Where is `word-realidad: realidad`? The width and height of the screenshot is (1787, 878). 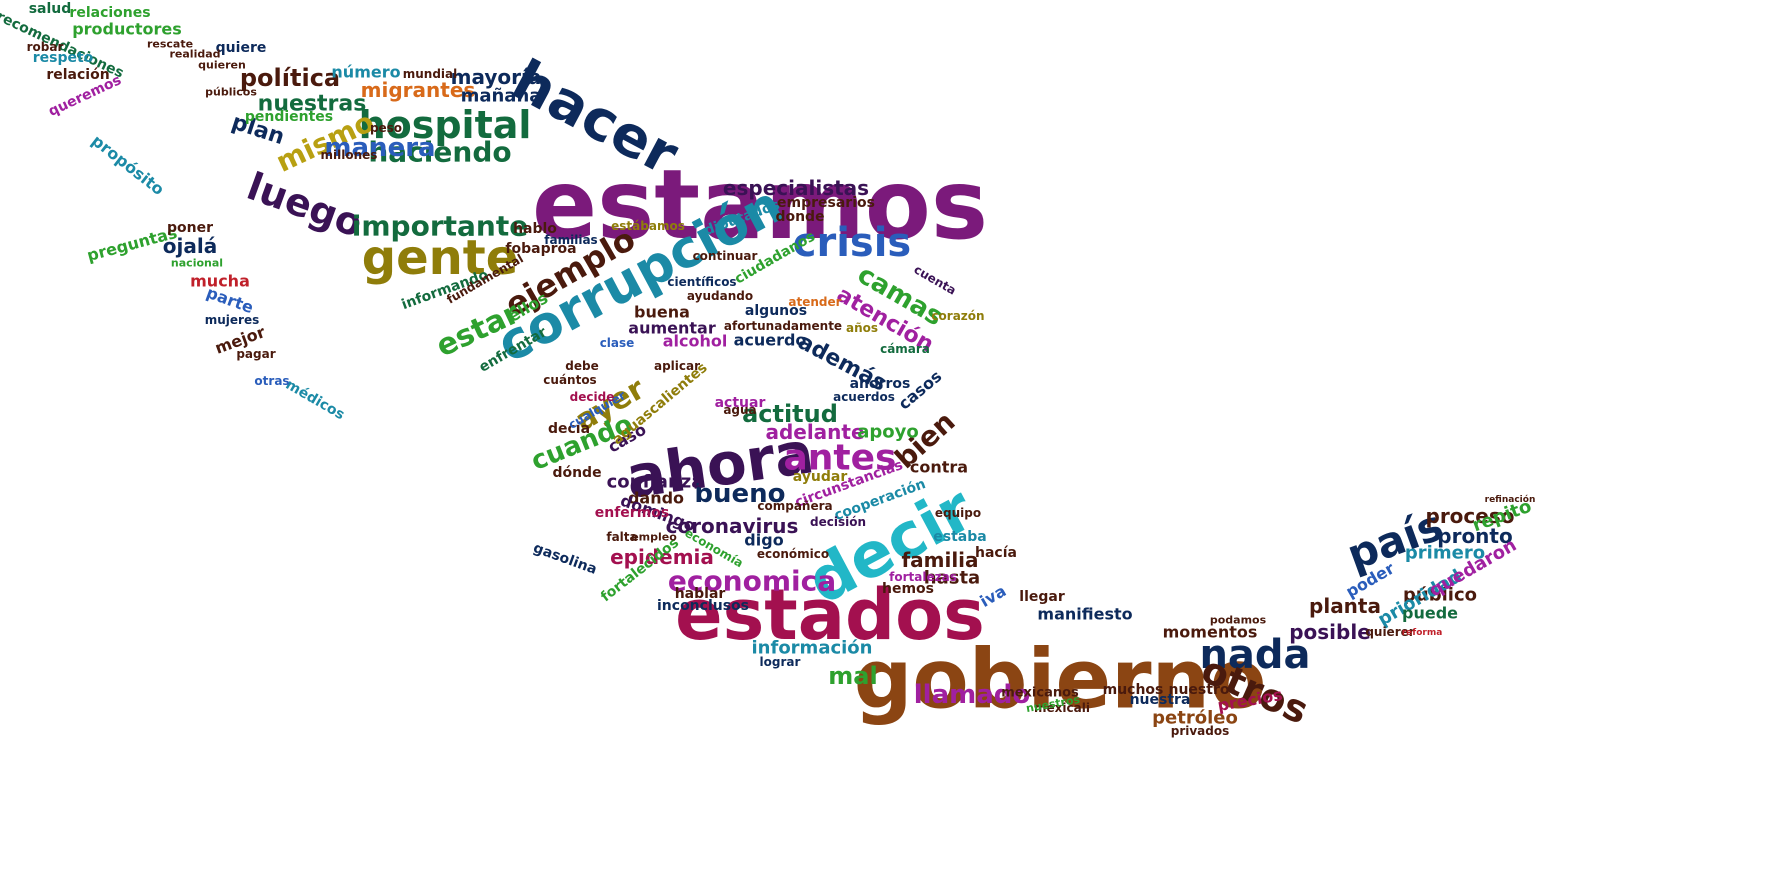
word-realidad: realidad is located at coordinates (194, 54).